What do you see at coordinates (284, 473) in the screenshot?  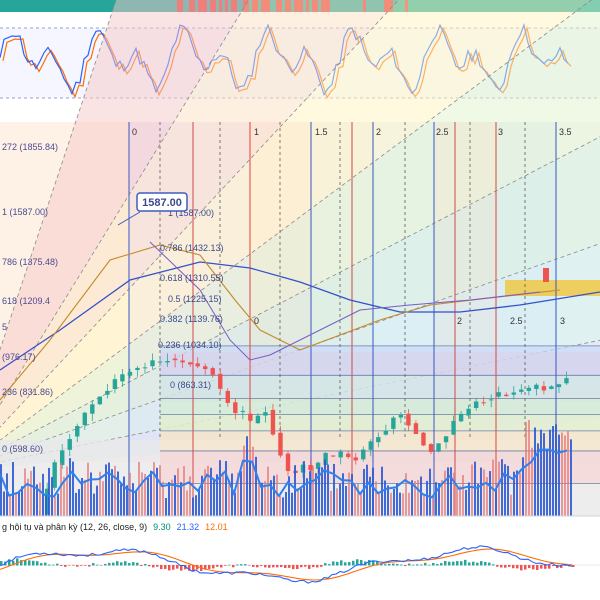 I see `volume-average-line` at bounding box center [284, 473].